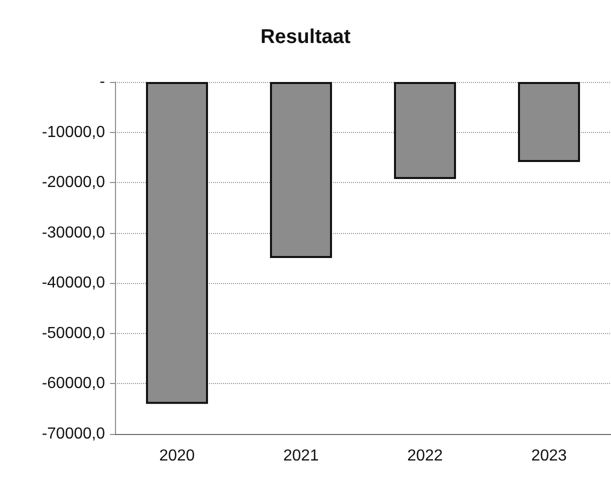 This screenshot has height=486, width=611. I want to click on x-tick-label: 2023, so click(549, 456).